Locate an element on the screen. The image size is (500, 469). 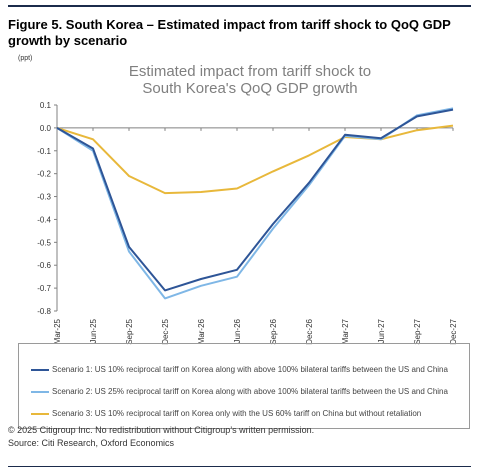
x-tick-label: Jun-25 is located at coordinates (93, 330).